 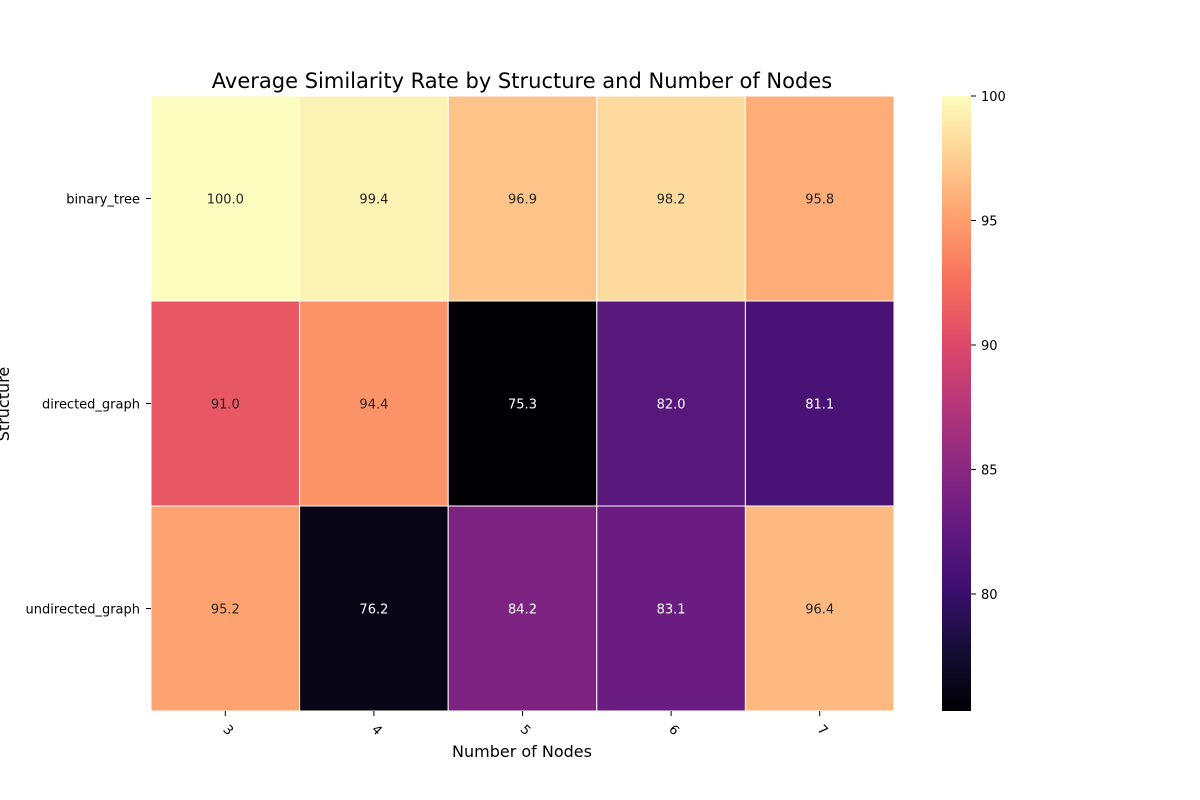 I want to click on colorbar, so click(x=956, y=403).